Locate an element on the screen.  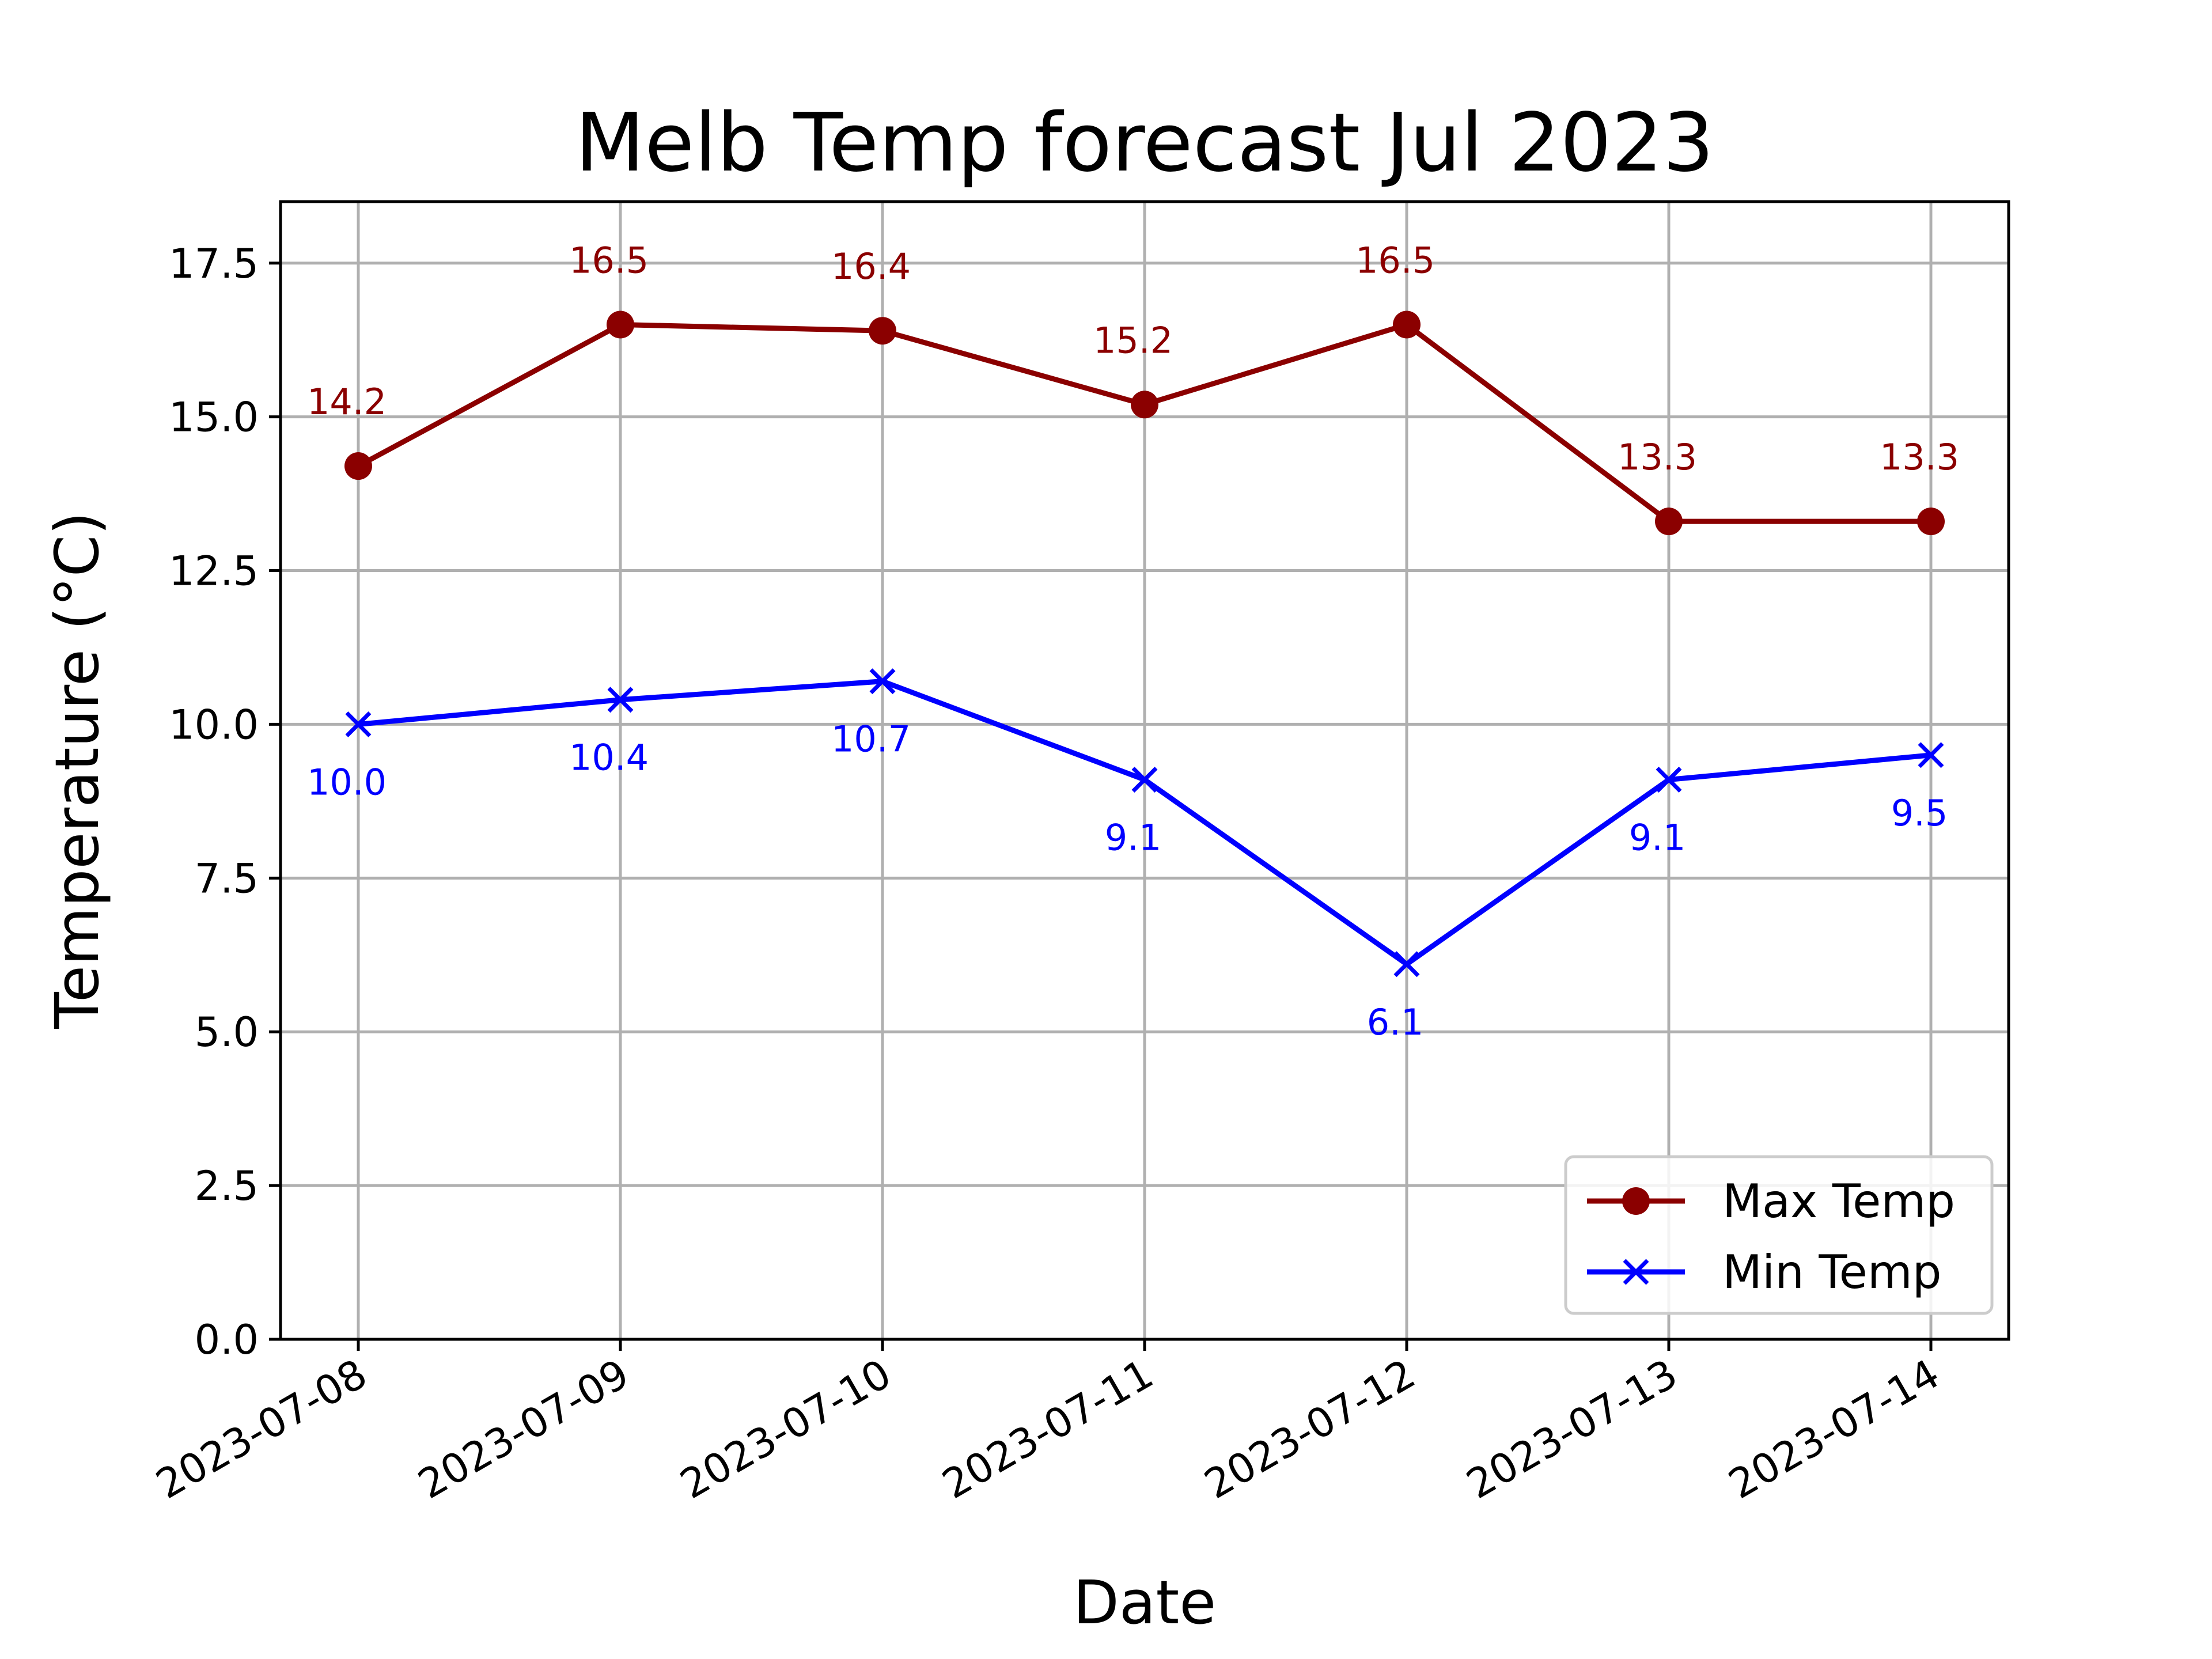
y-tick-label: 15.0 is located at coordinates (214, 417).